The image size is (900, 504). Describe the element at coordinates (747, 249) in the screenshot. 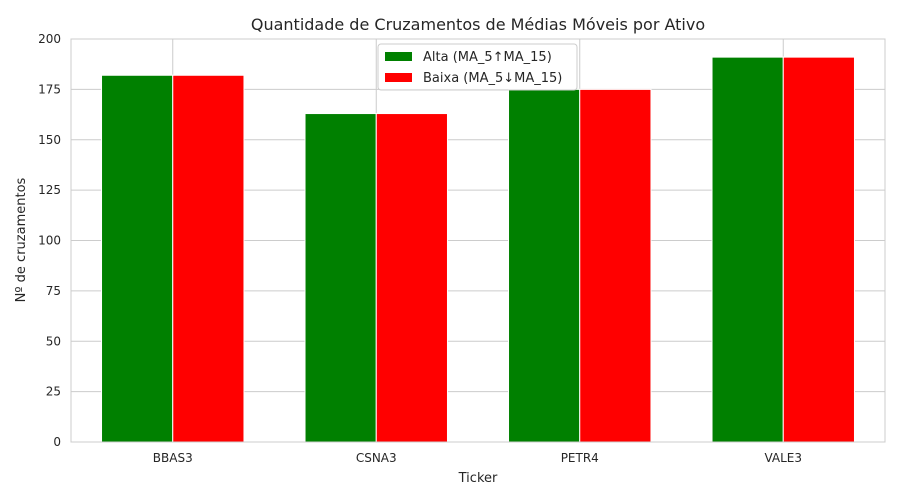

I see `bar-alta-vale3` at that location.